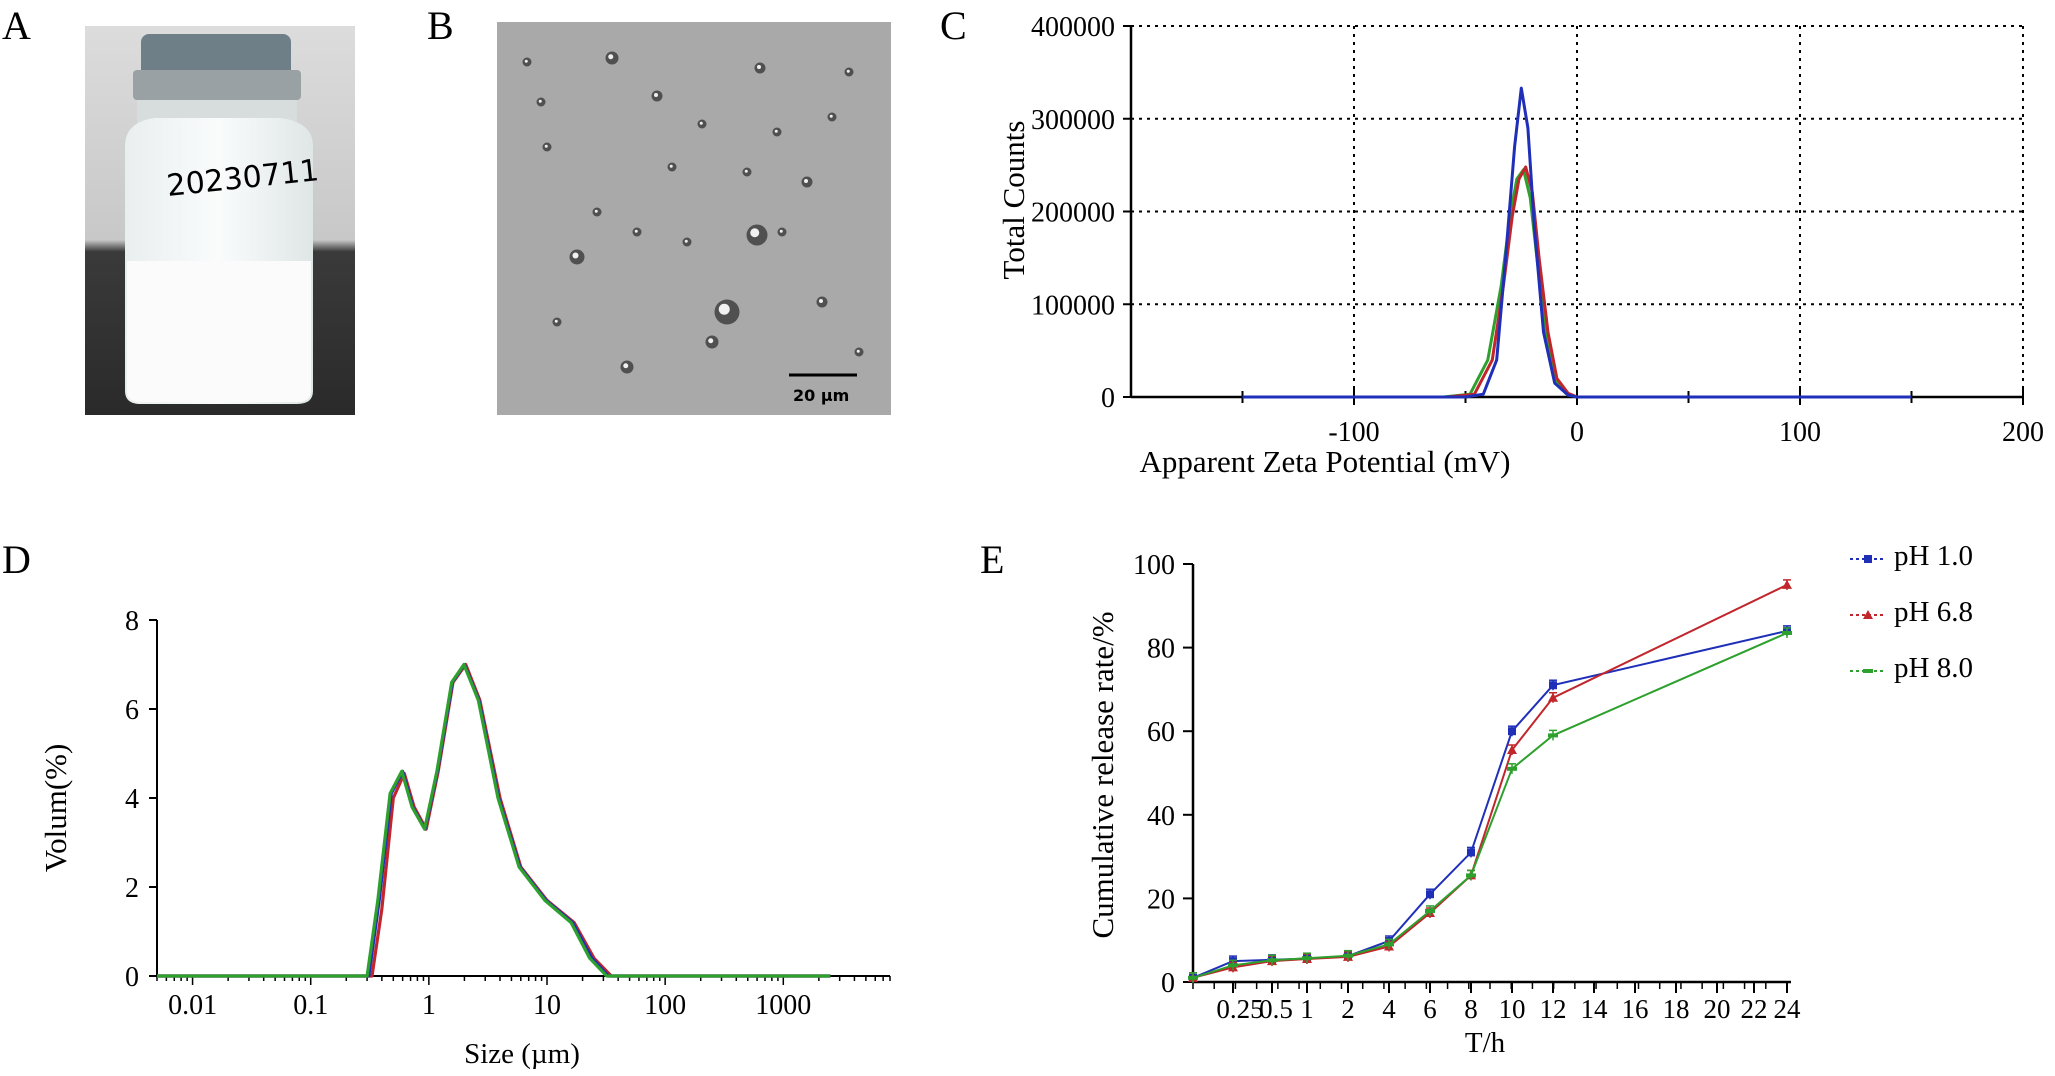 Image resolution: width=2055 pixels, height=1076 pixels. Describe the element at coordinates (1073, 305) in the screenshot. I see `chart-c-y-tick-label-1: 100000` at that location.